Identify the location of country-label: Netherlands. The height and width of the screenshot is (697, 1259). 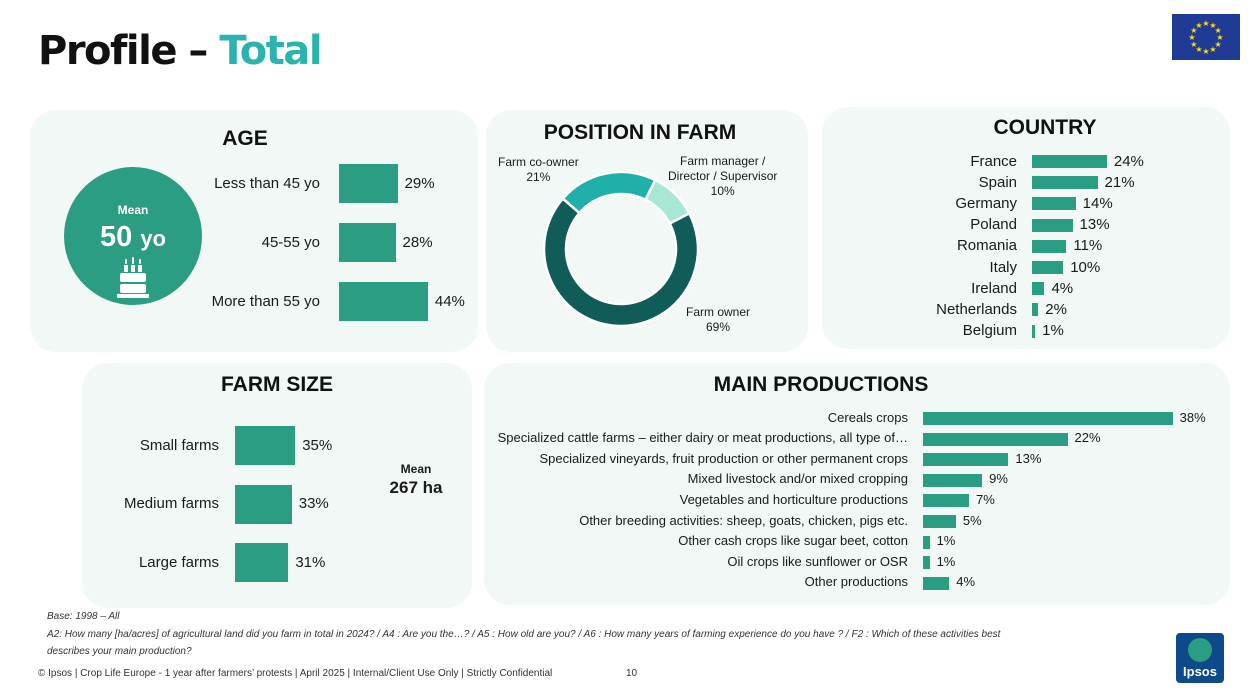
(976, 309).